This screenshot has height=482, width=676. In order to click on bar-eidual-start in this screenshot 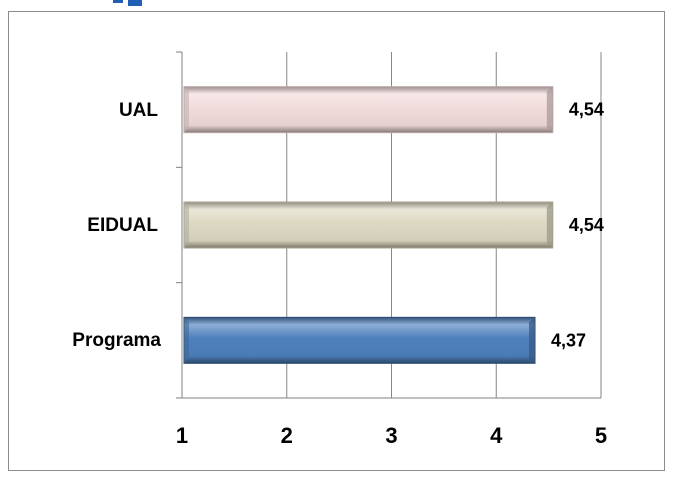, I will do `click(186, 225)`.